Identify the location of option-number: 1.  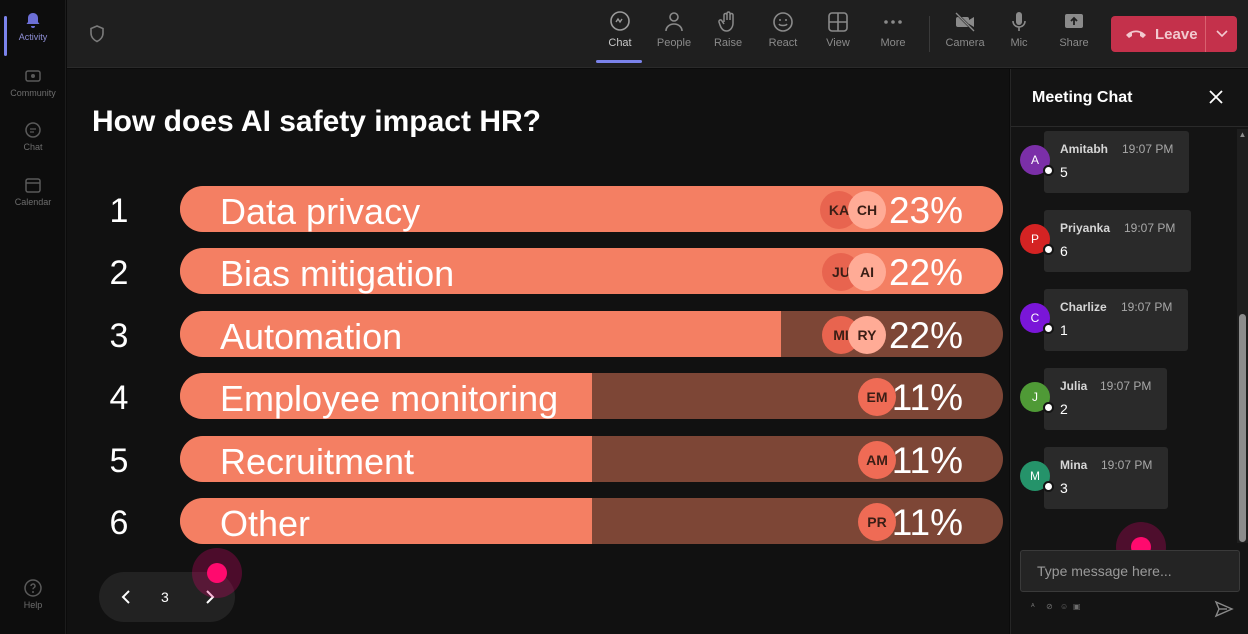
(119, 211).